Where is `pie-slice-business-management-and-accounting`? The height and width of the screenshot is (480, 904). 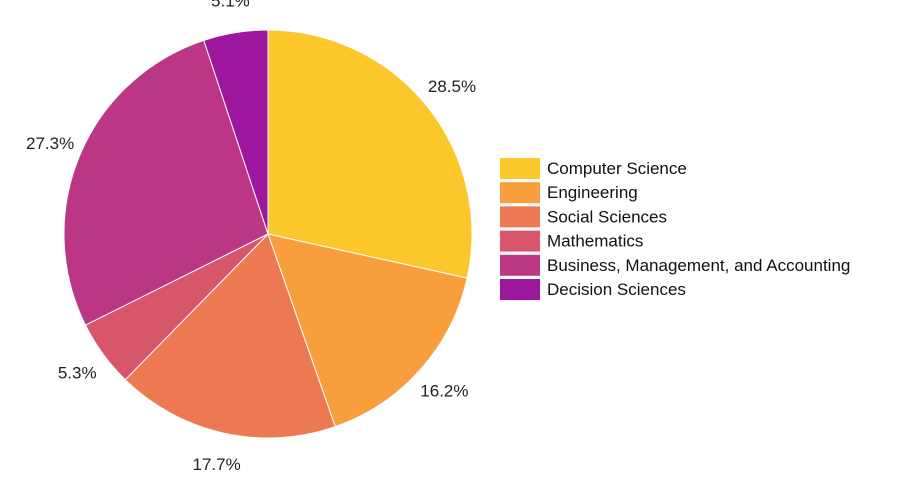
pie-slice-business-management-and-accounting is located at coordinates (166, 182).